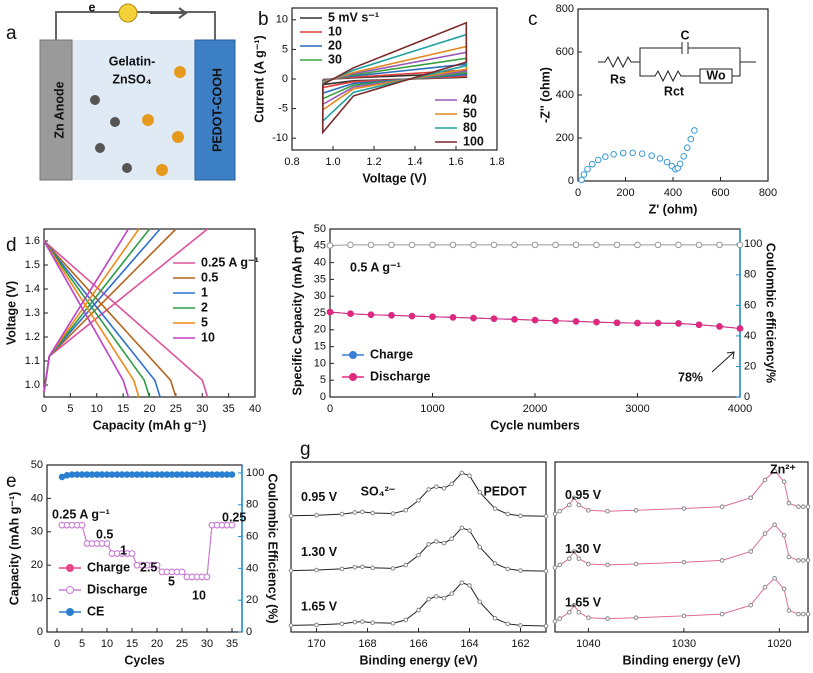 This screenshot has height=673, width=813. I want to click on electrolyte-label: Gelatin-, so click(132, 61).